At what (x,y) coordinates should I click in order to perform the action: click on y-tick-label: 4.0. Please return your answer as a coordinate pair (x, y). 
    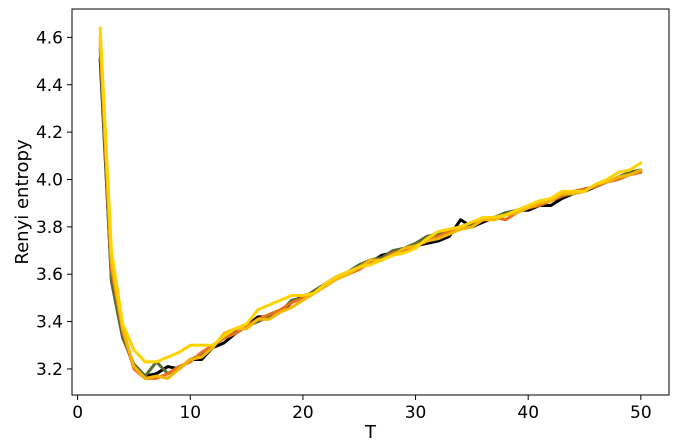
    Looking at the image, I should click on (49, 181).